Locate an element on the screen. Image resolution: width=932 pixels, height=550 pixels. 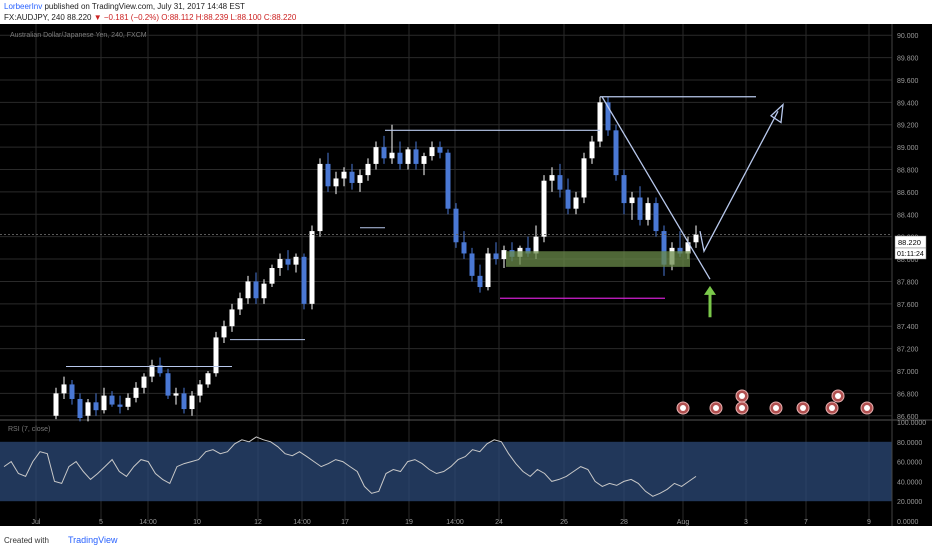
author-link: LorbeerInv is located at coordinates (23, 6).